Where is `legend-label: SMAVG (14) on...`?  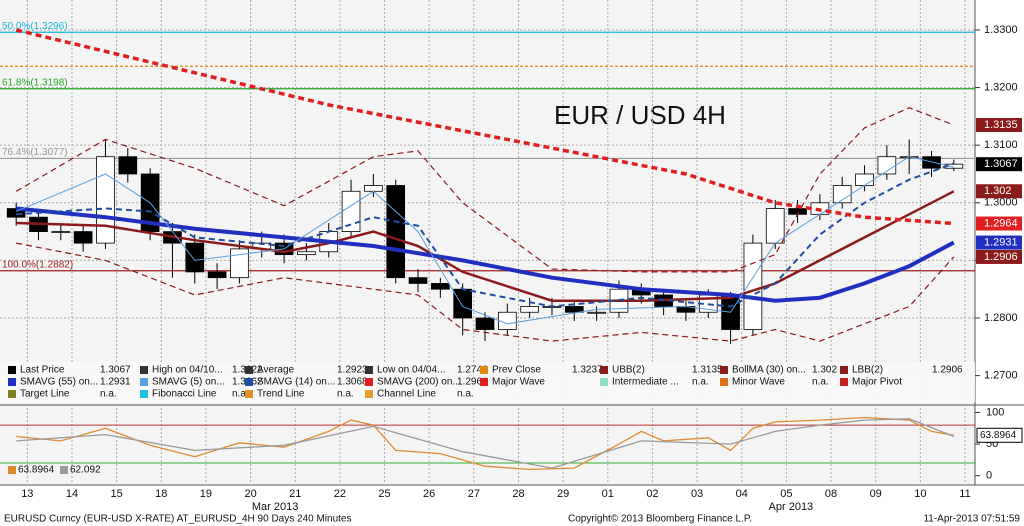
legend-label: SMAVG (14) on... is located at coordinates (296, 382).